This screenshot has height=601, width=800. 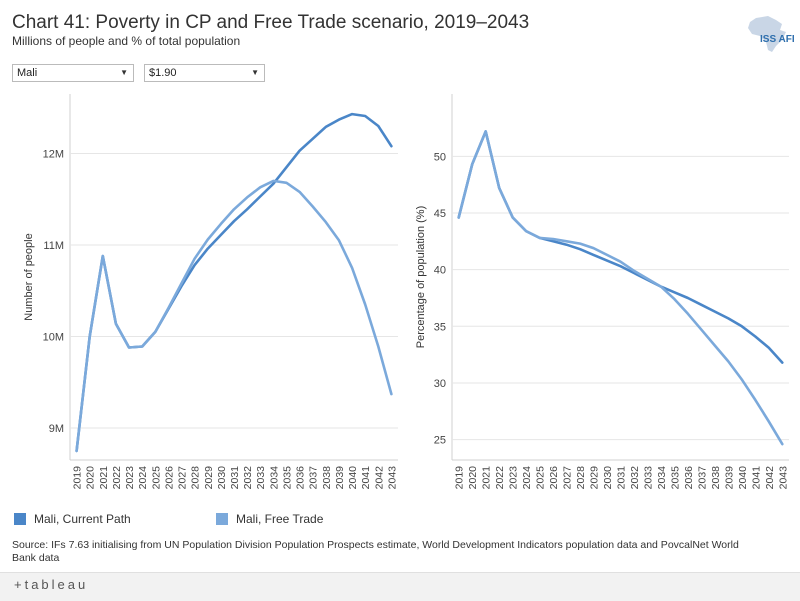 What do you see at coordinates (440, 384) in the screenshot?
I see `y-tick-label: 30` at bounding box center [440, 384].